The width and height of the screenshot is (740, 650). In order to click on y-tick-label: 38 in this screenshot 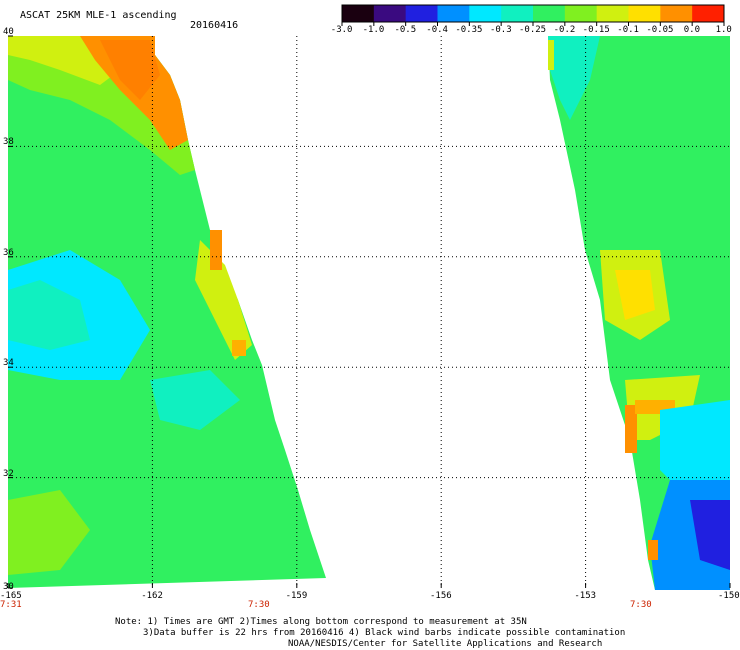, I will do `click(8, 142)`.